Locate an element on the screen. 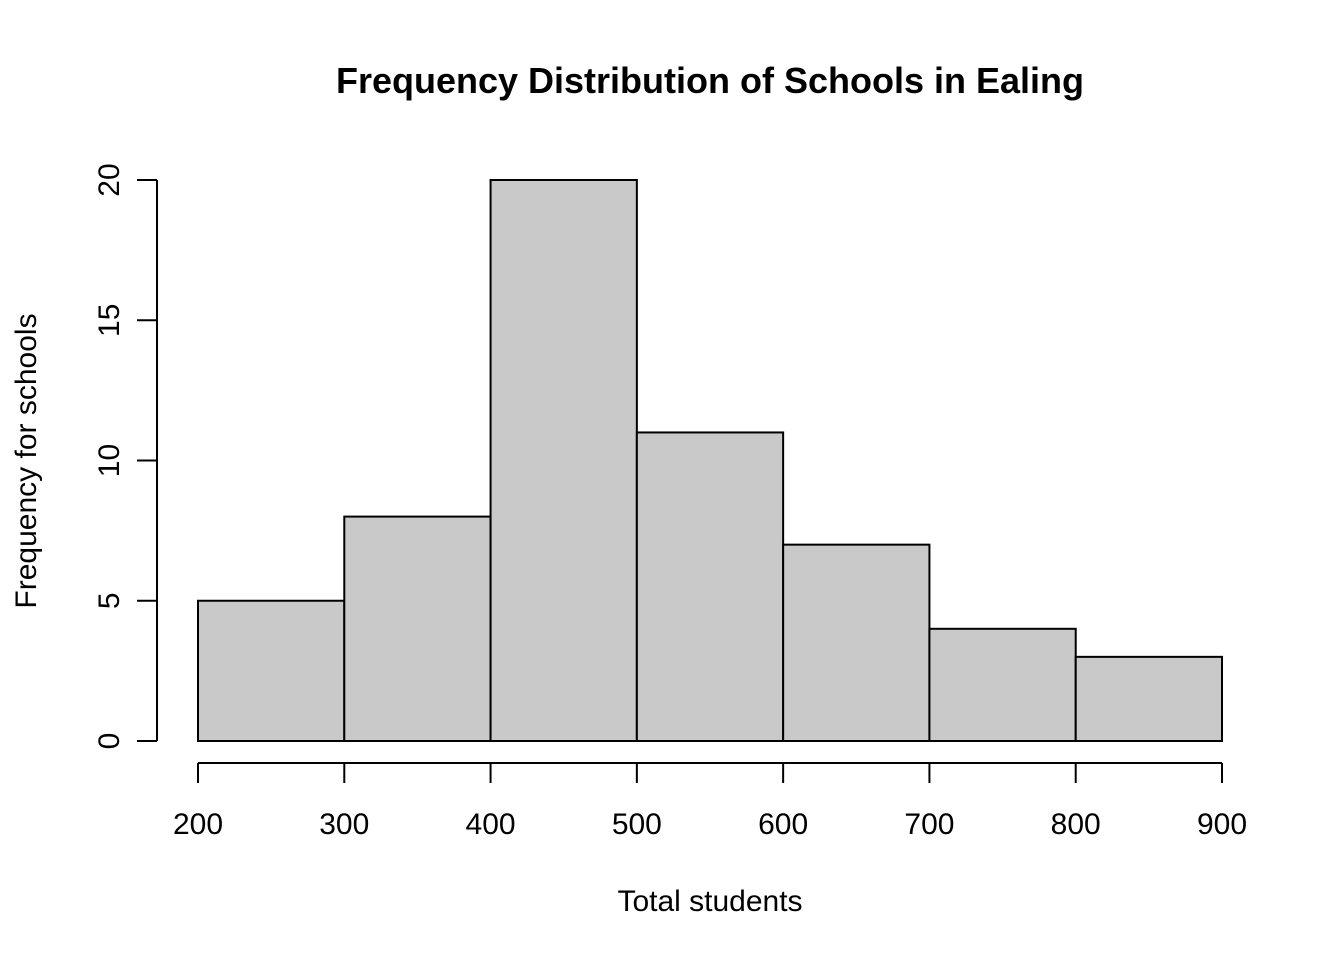 The width and height of the screenshot is (1344, 960). x-tick-label: 500 is located at coordinates (637, 824).